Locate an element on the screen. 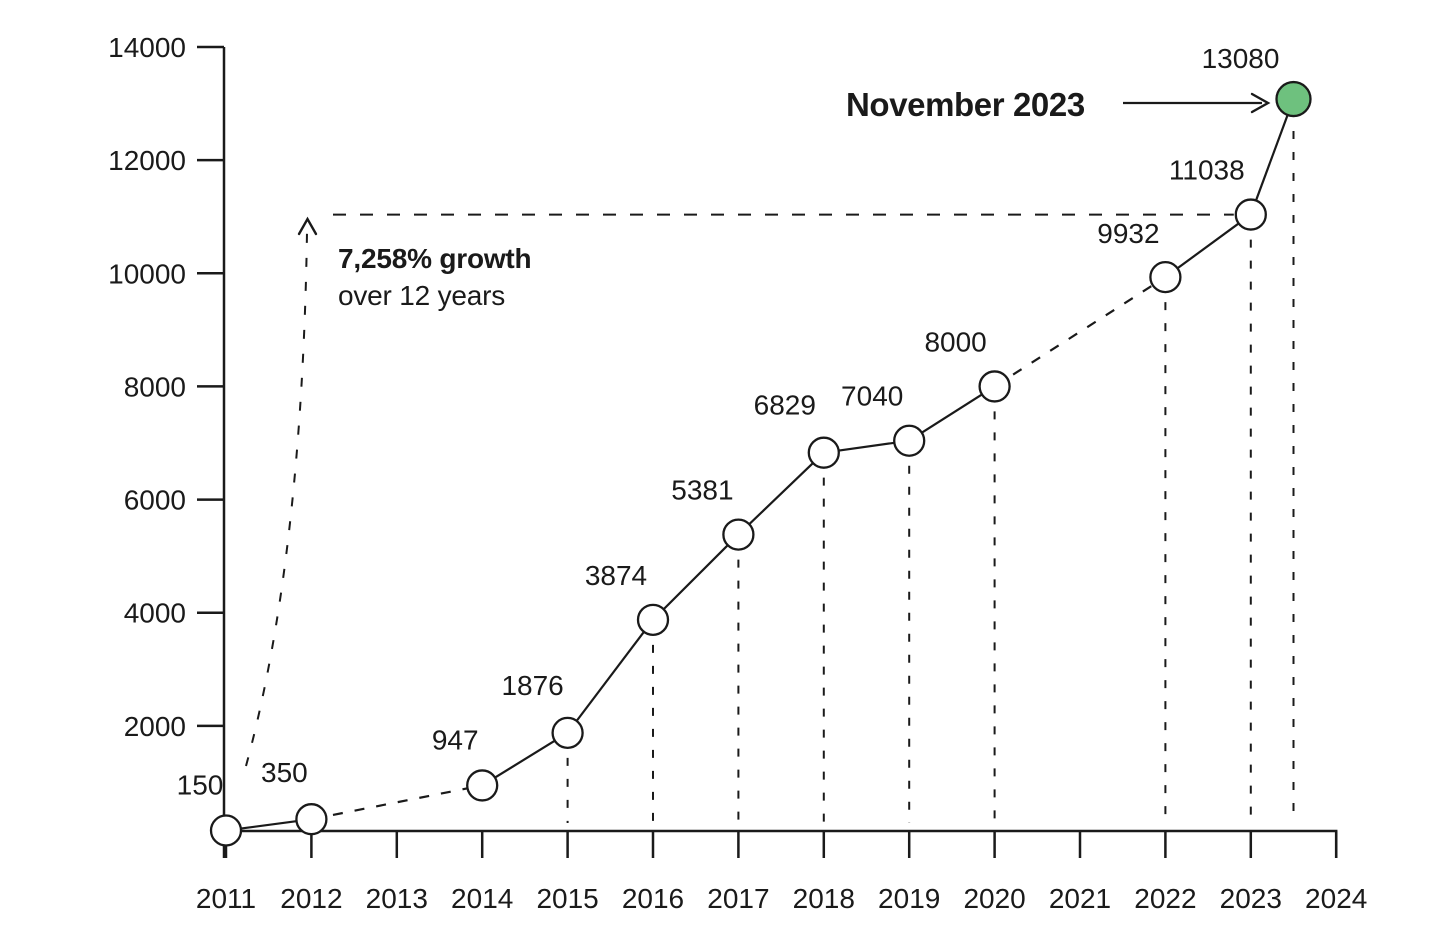  point-value-label: 350 is located at coordinates (284, 772).